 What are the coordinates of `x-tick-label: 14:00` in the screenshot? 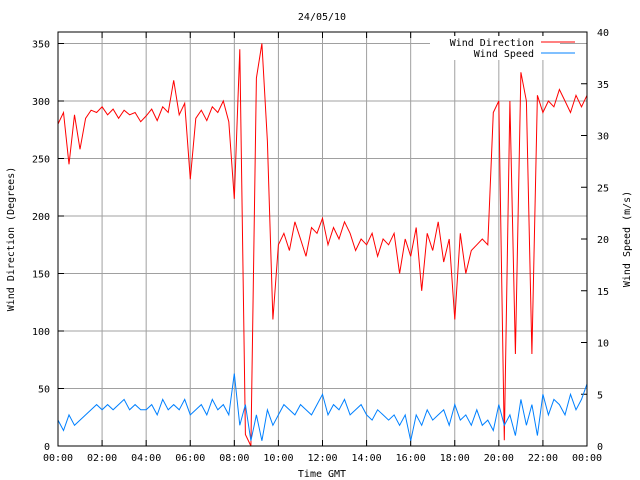 It's located at (367, 458).